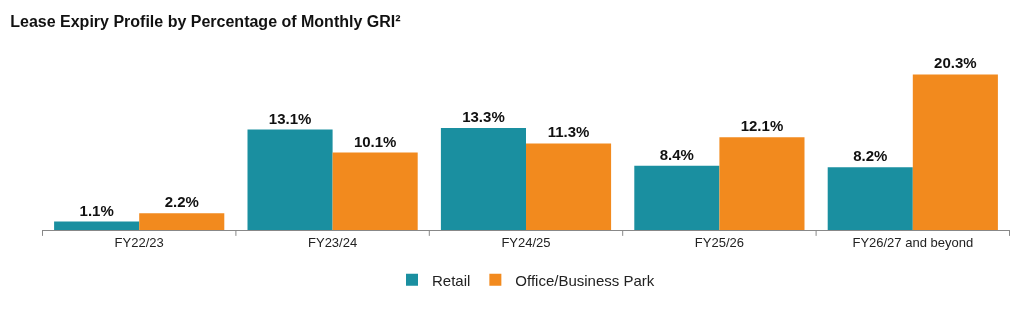 This screenshot has width=1024, height=310. What do you see at coordinates (585, 280) in the screenshot?
I see `legend-label: Office/Business Park` at bounding box center [585, 280].